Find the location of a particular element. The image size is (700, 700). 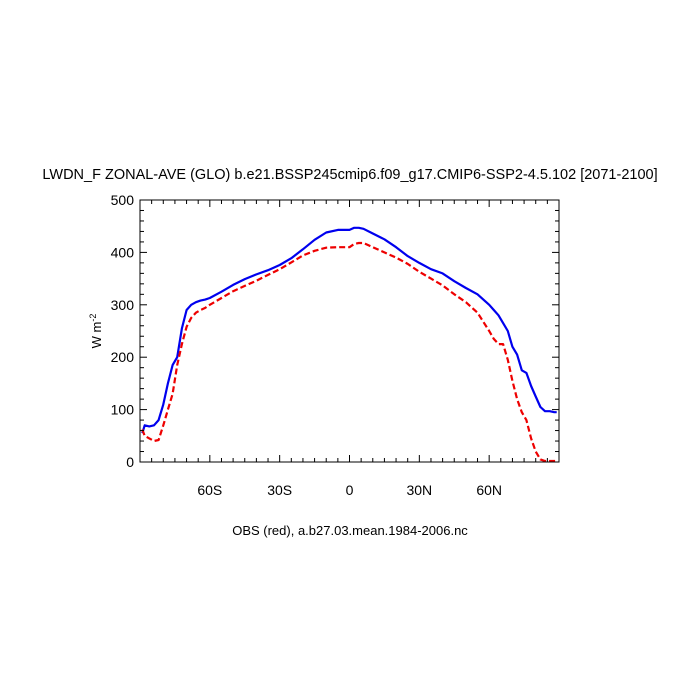

x-tick-label: 60S is located at coordinates (209, 490).